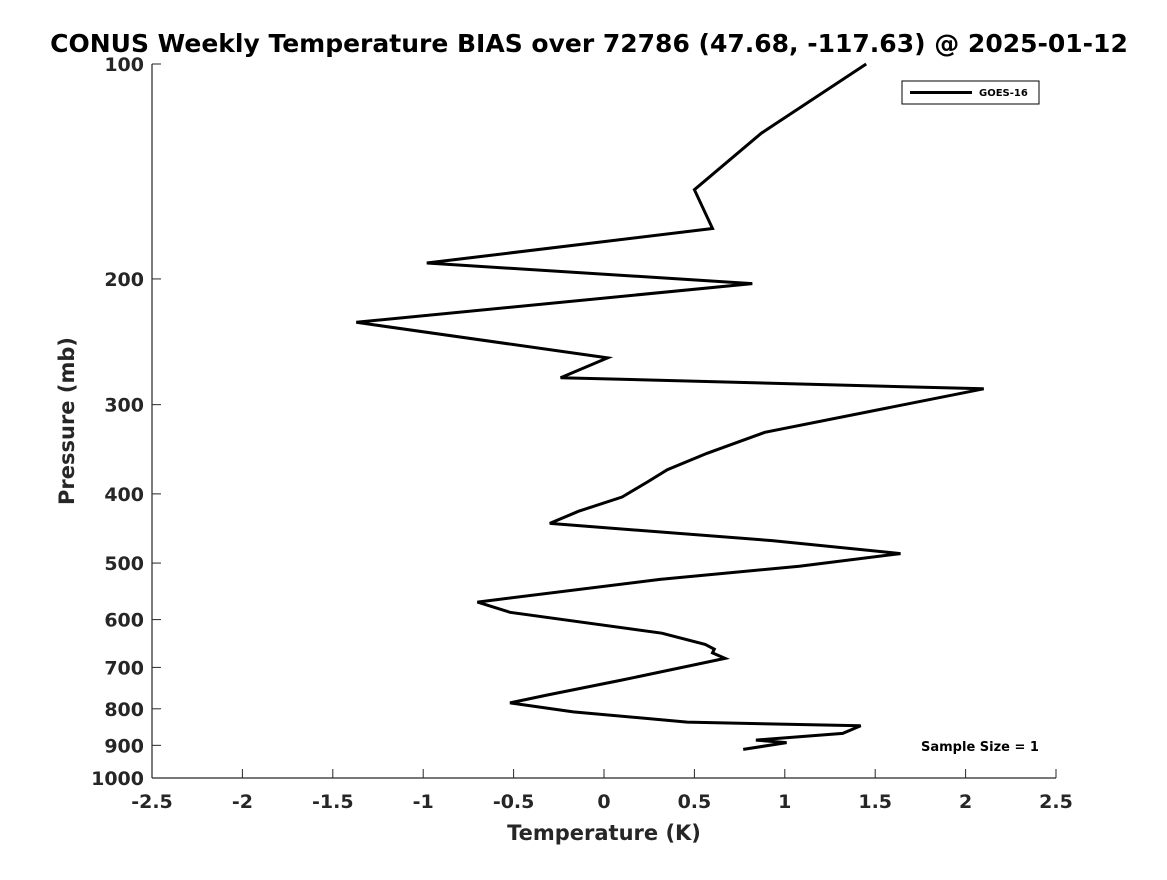 Image resolution: width=1167 pixels, height=880 pixels. Describe the element at coordinates (152, 802) in the screenshot. I see `x-tick-label: -2.5` at that location.